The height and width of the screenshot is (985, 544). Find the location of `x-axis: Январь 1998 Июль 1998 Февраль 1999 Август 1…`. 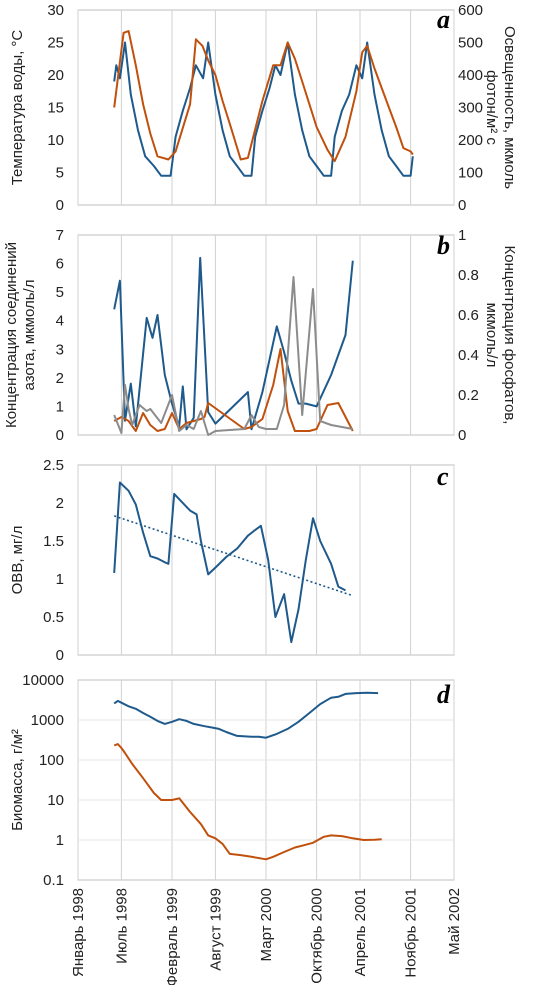

x-axis: Январь 1998 Июль 1998 Февраль 1999 Август 1… is located at coordinates (266, 936).